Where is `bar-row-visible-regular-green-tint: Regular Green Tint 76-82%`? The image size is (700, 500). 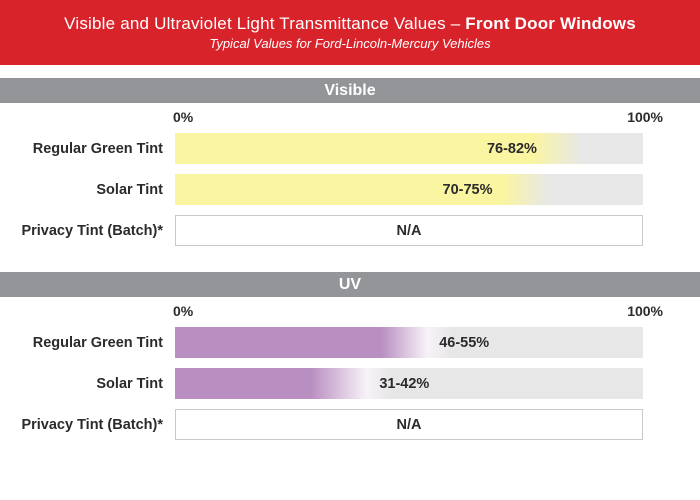 bar-row-visible-regular-green-tint: Regular Green Tint 76-82% is located at coordinates (350, 148).